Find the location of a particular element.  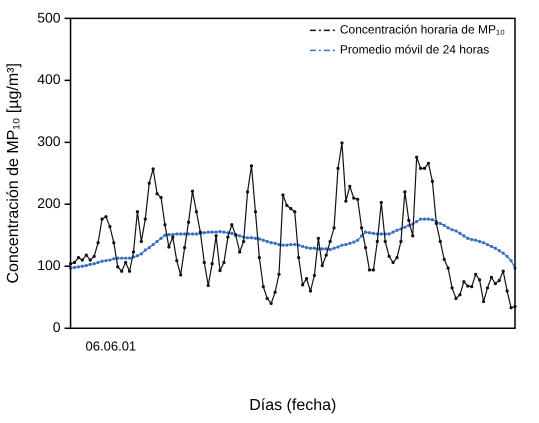

y-tick-label: 200 is located at coordinates (49, 203).